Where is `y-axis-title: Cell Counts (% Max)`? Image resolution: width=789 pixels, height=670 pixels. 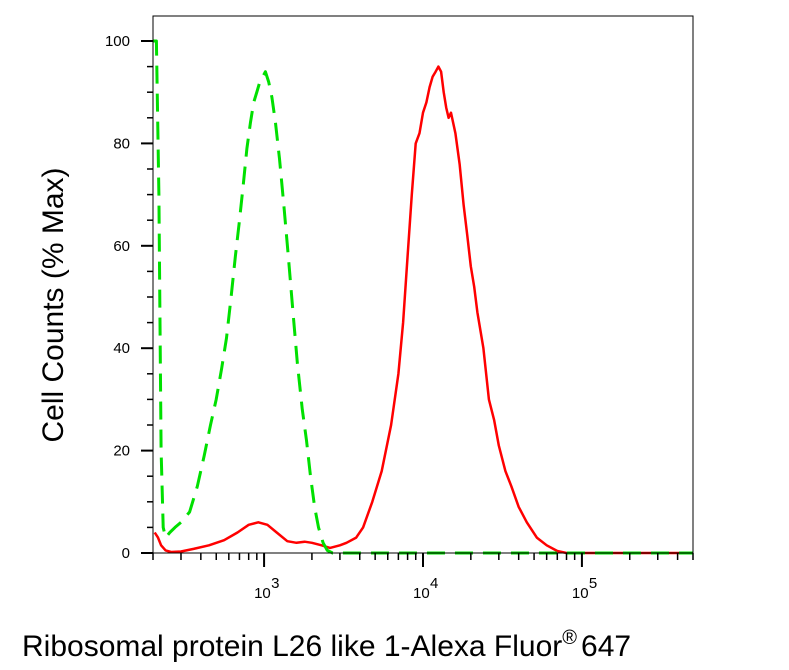 y-axis-title: Cell Counts (% Max) is located at coordinates (53, 304).